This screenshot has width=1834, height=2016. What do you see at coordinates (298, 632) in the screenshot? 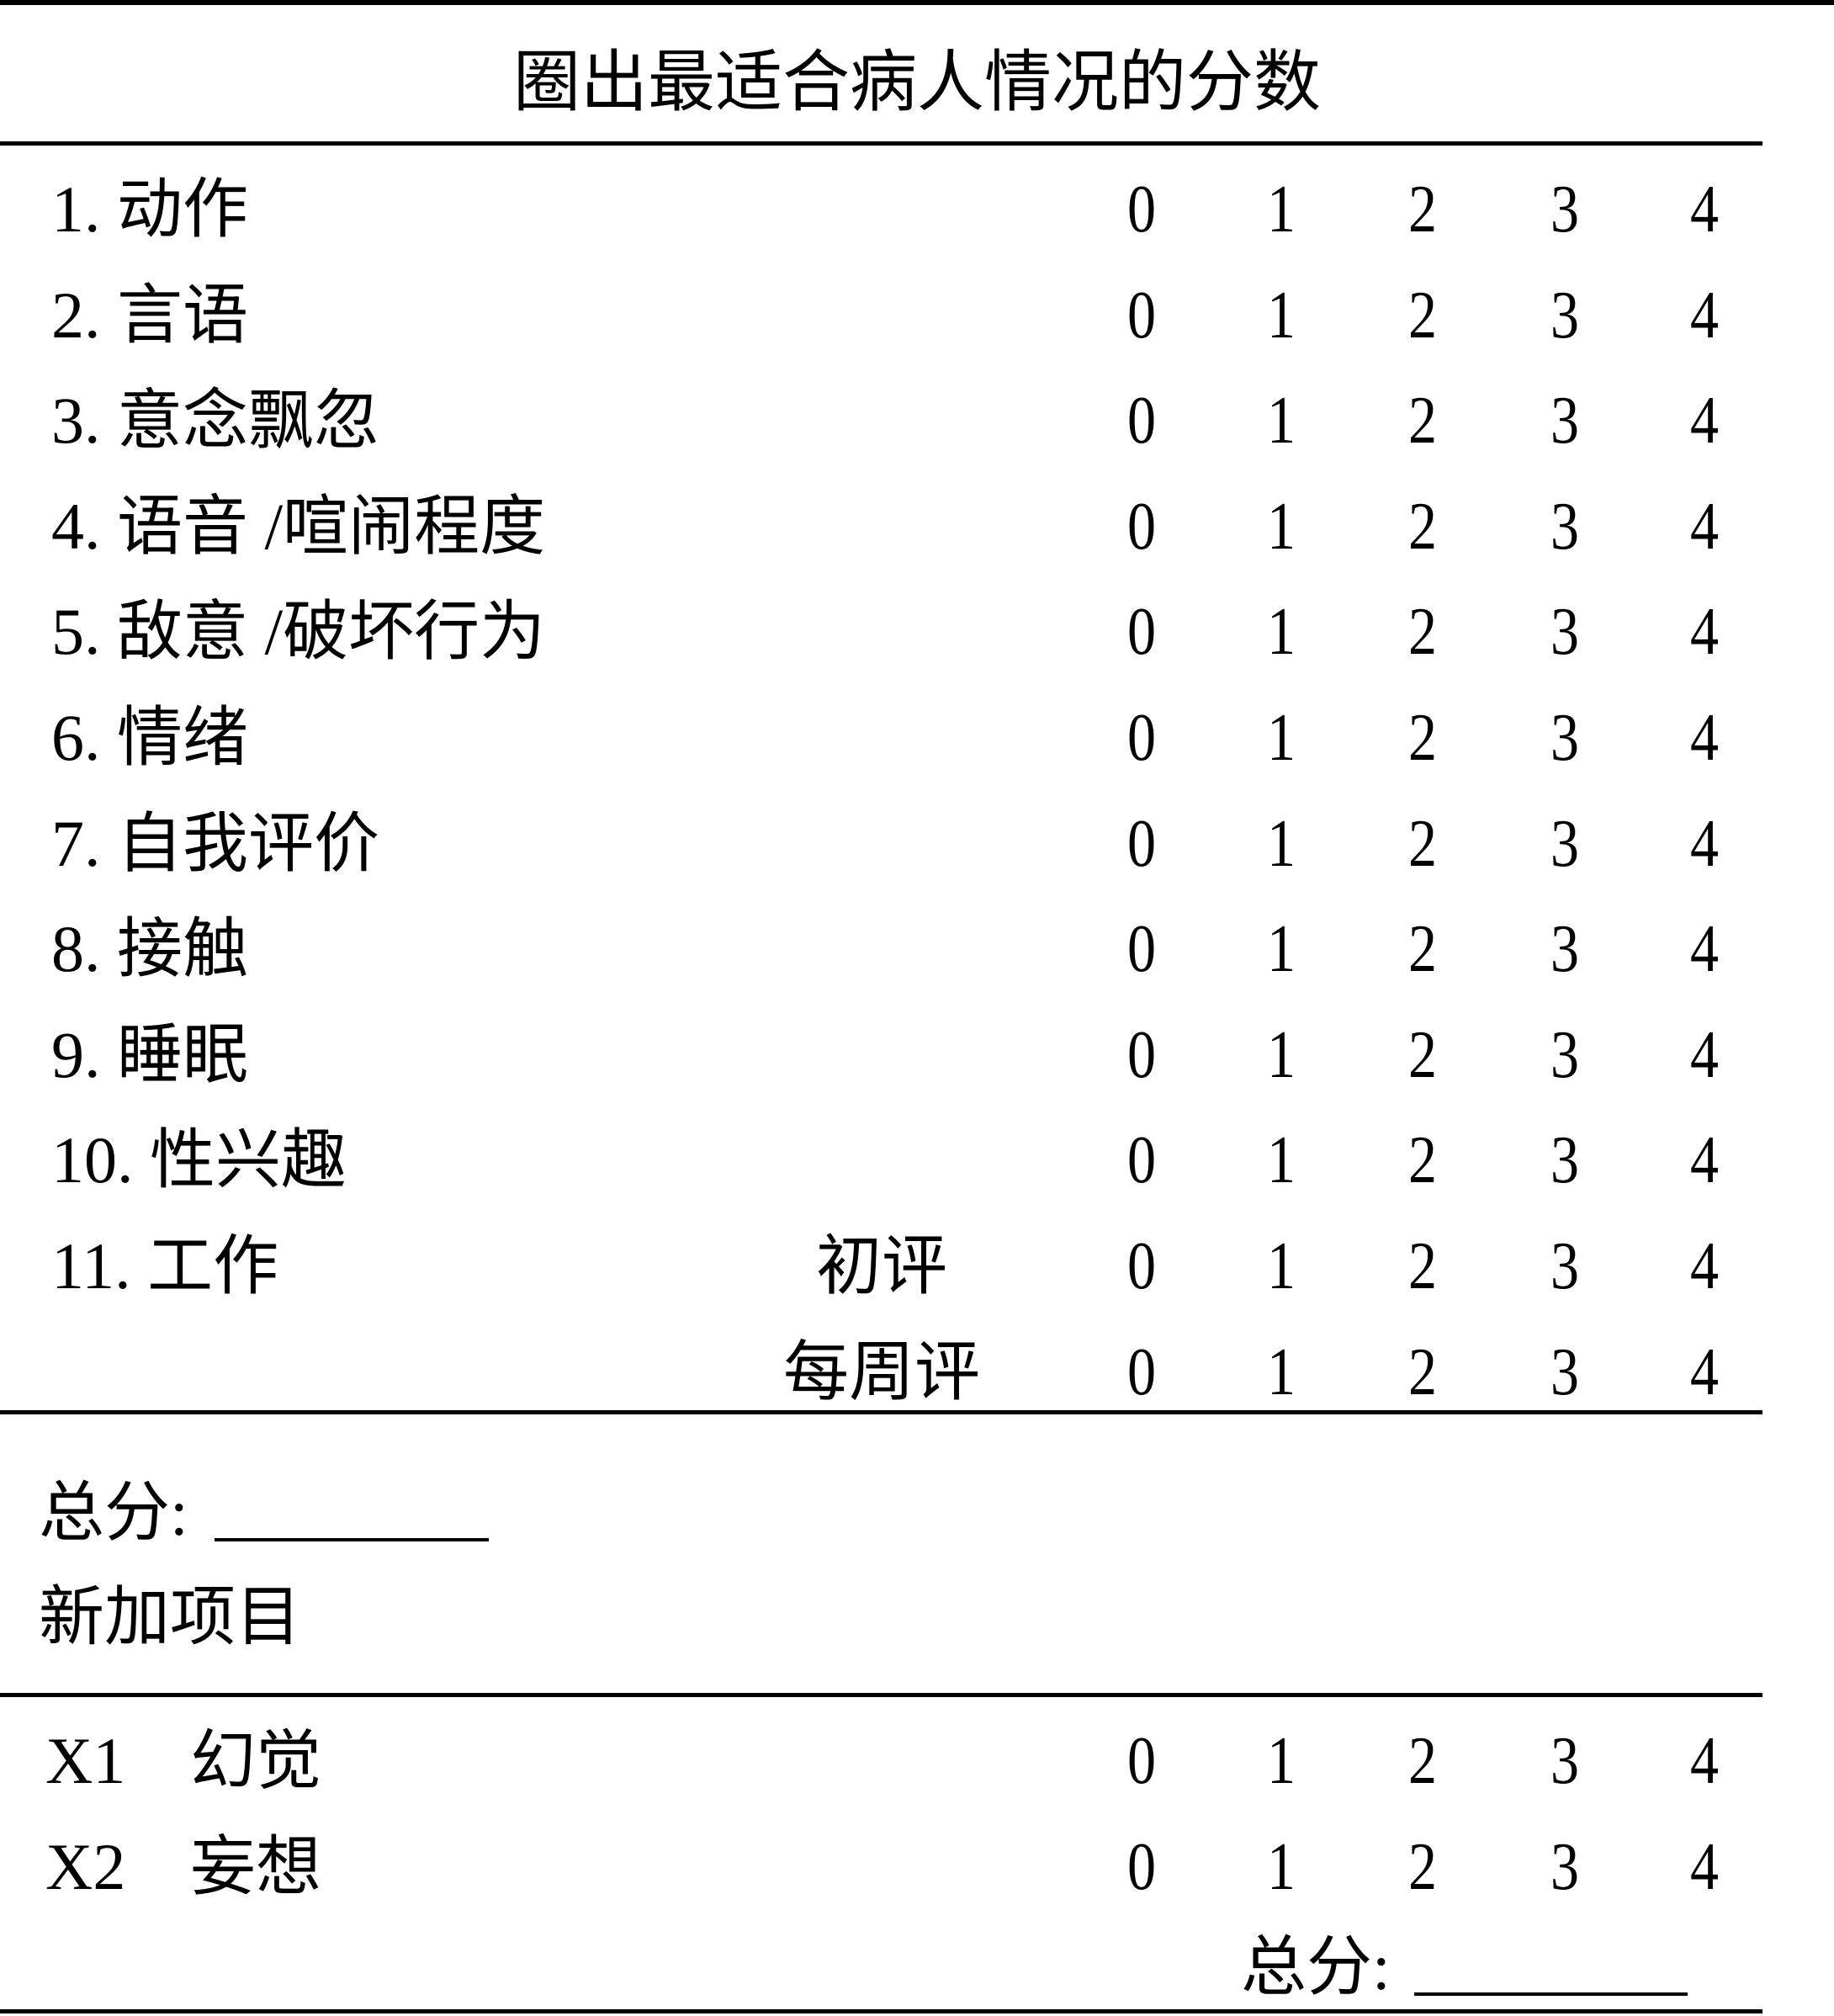
I see `item-label: 5. 敌意 /破坏行为` at bounding box center [298, 632].